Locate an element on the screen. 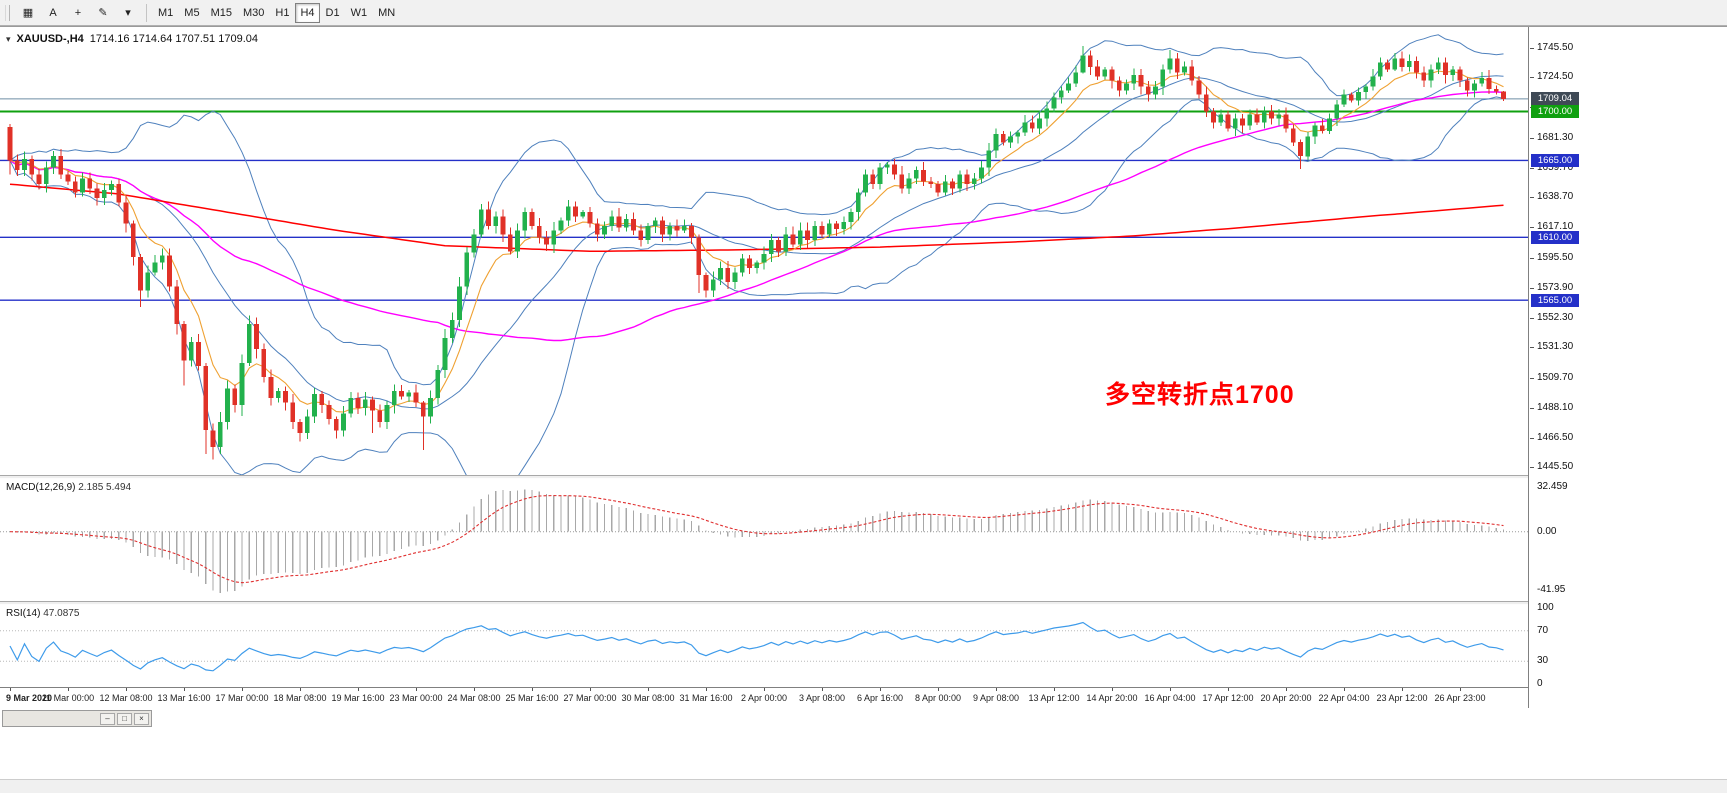 The height and width of the screenshot is (793, 1727). macd-values-text: 2.185 5.494 is located at coordinates (105, 487).